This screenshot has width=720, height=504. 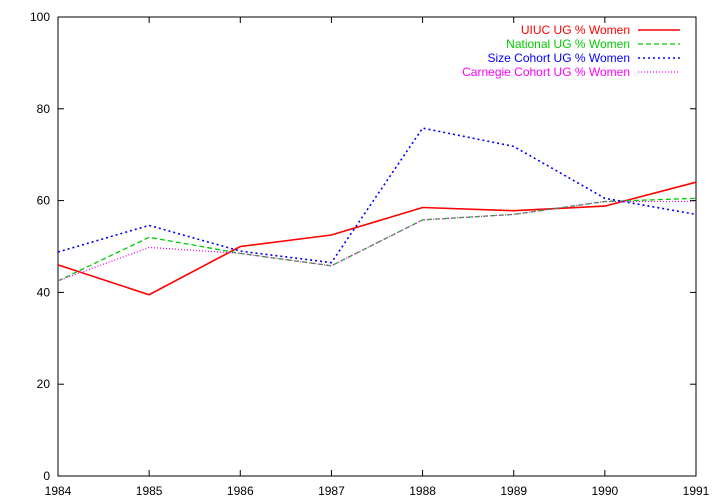 What do you see at coordinates (696, 491) in the screenshot?
I see `x-tick-label: 1991` at bounding box center [696, 491].